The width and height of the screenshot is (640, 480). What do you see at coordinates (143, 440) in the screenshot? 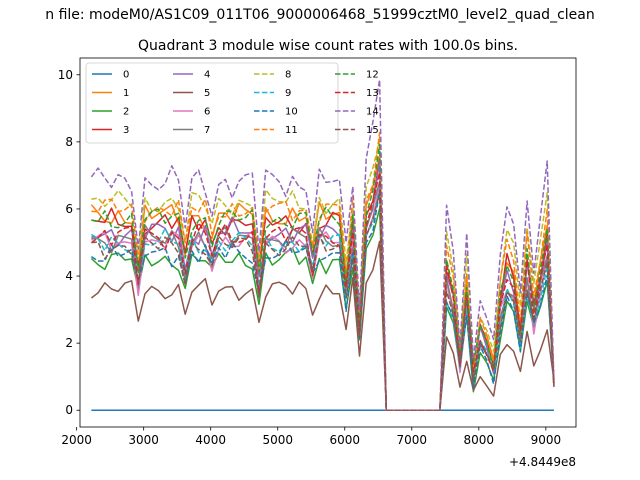
I see `x-tick-label: 3000` at bounding box center [143, 440].